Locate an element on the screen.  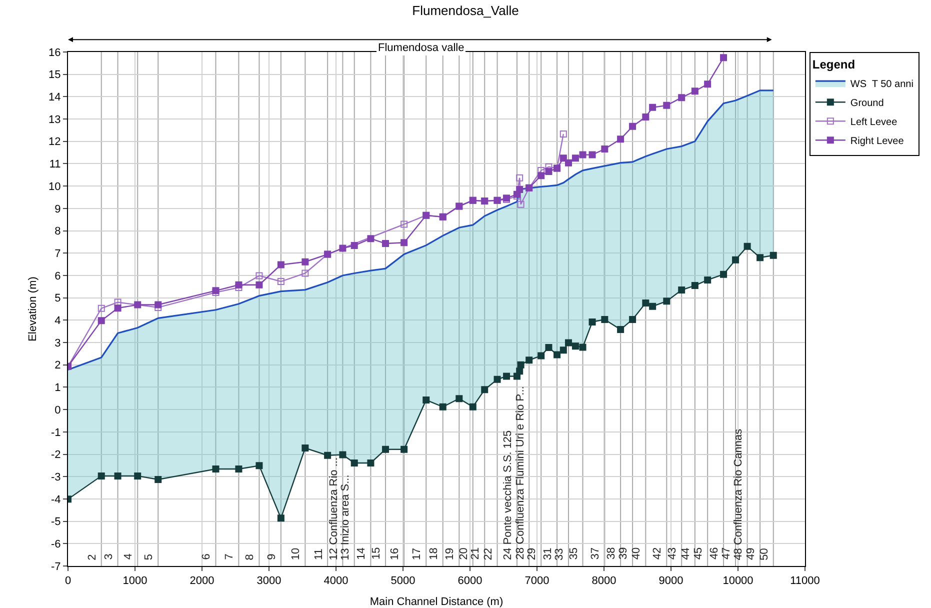
annotation: 42 is located at coordinates (658, 553).